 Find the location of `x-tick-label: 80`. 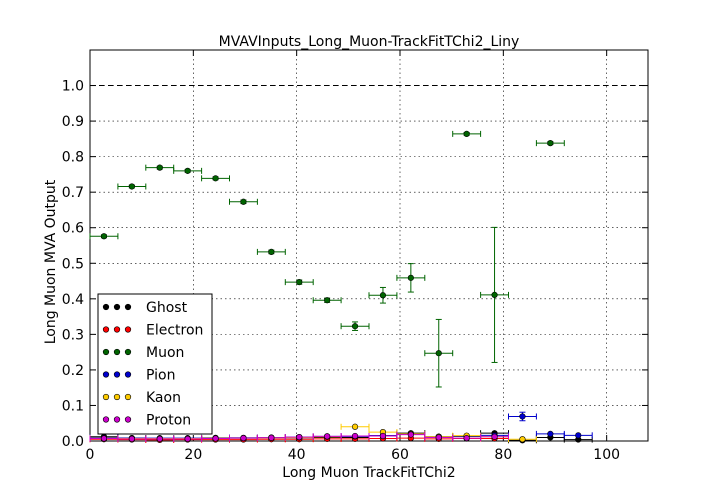

x-tick-label: 80 is located at coordinates (503, 455).